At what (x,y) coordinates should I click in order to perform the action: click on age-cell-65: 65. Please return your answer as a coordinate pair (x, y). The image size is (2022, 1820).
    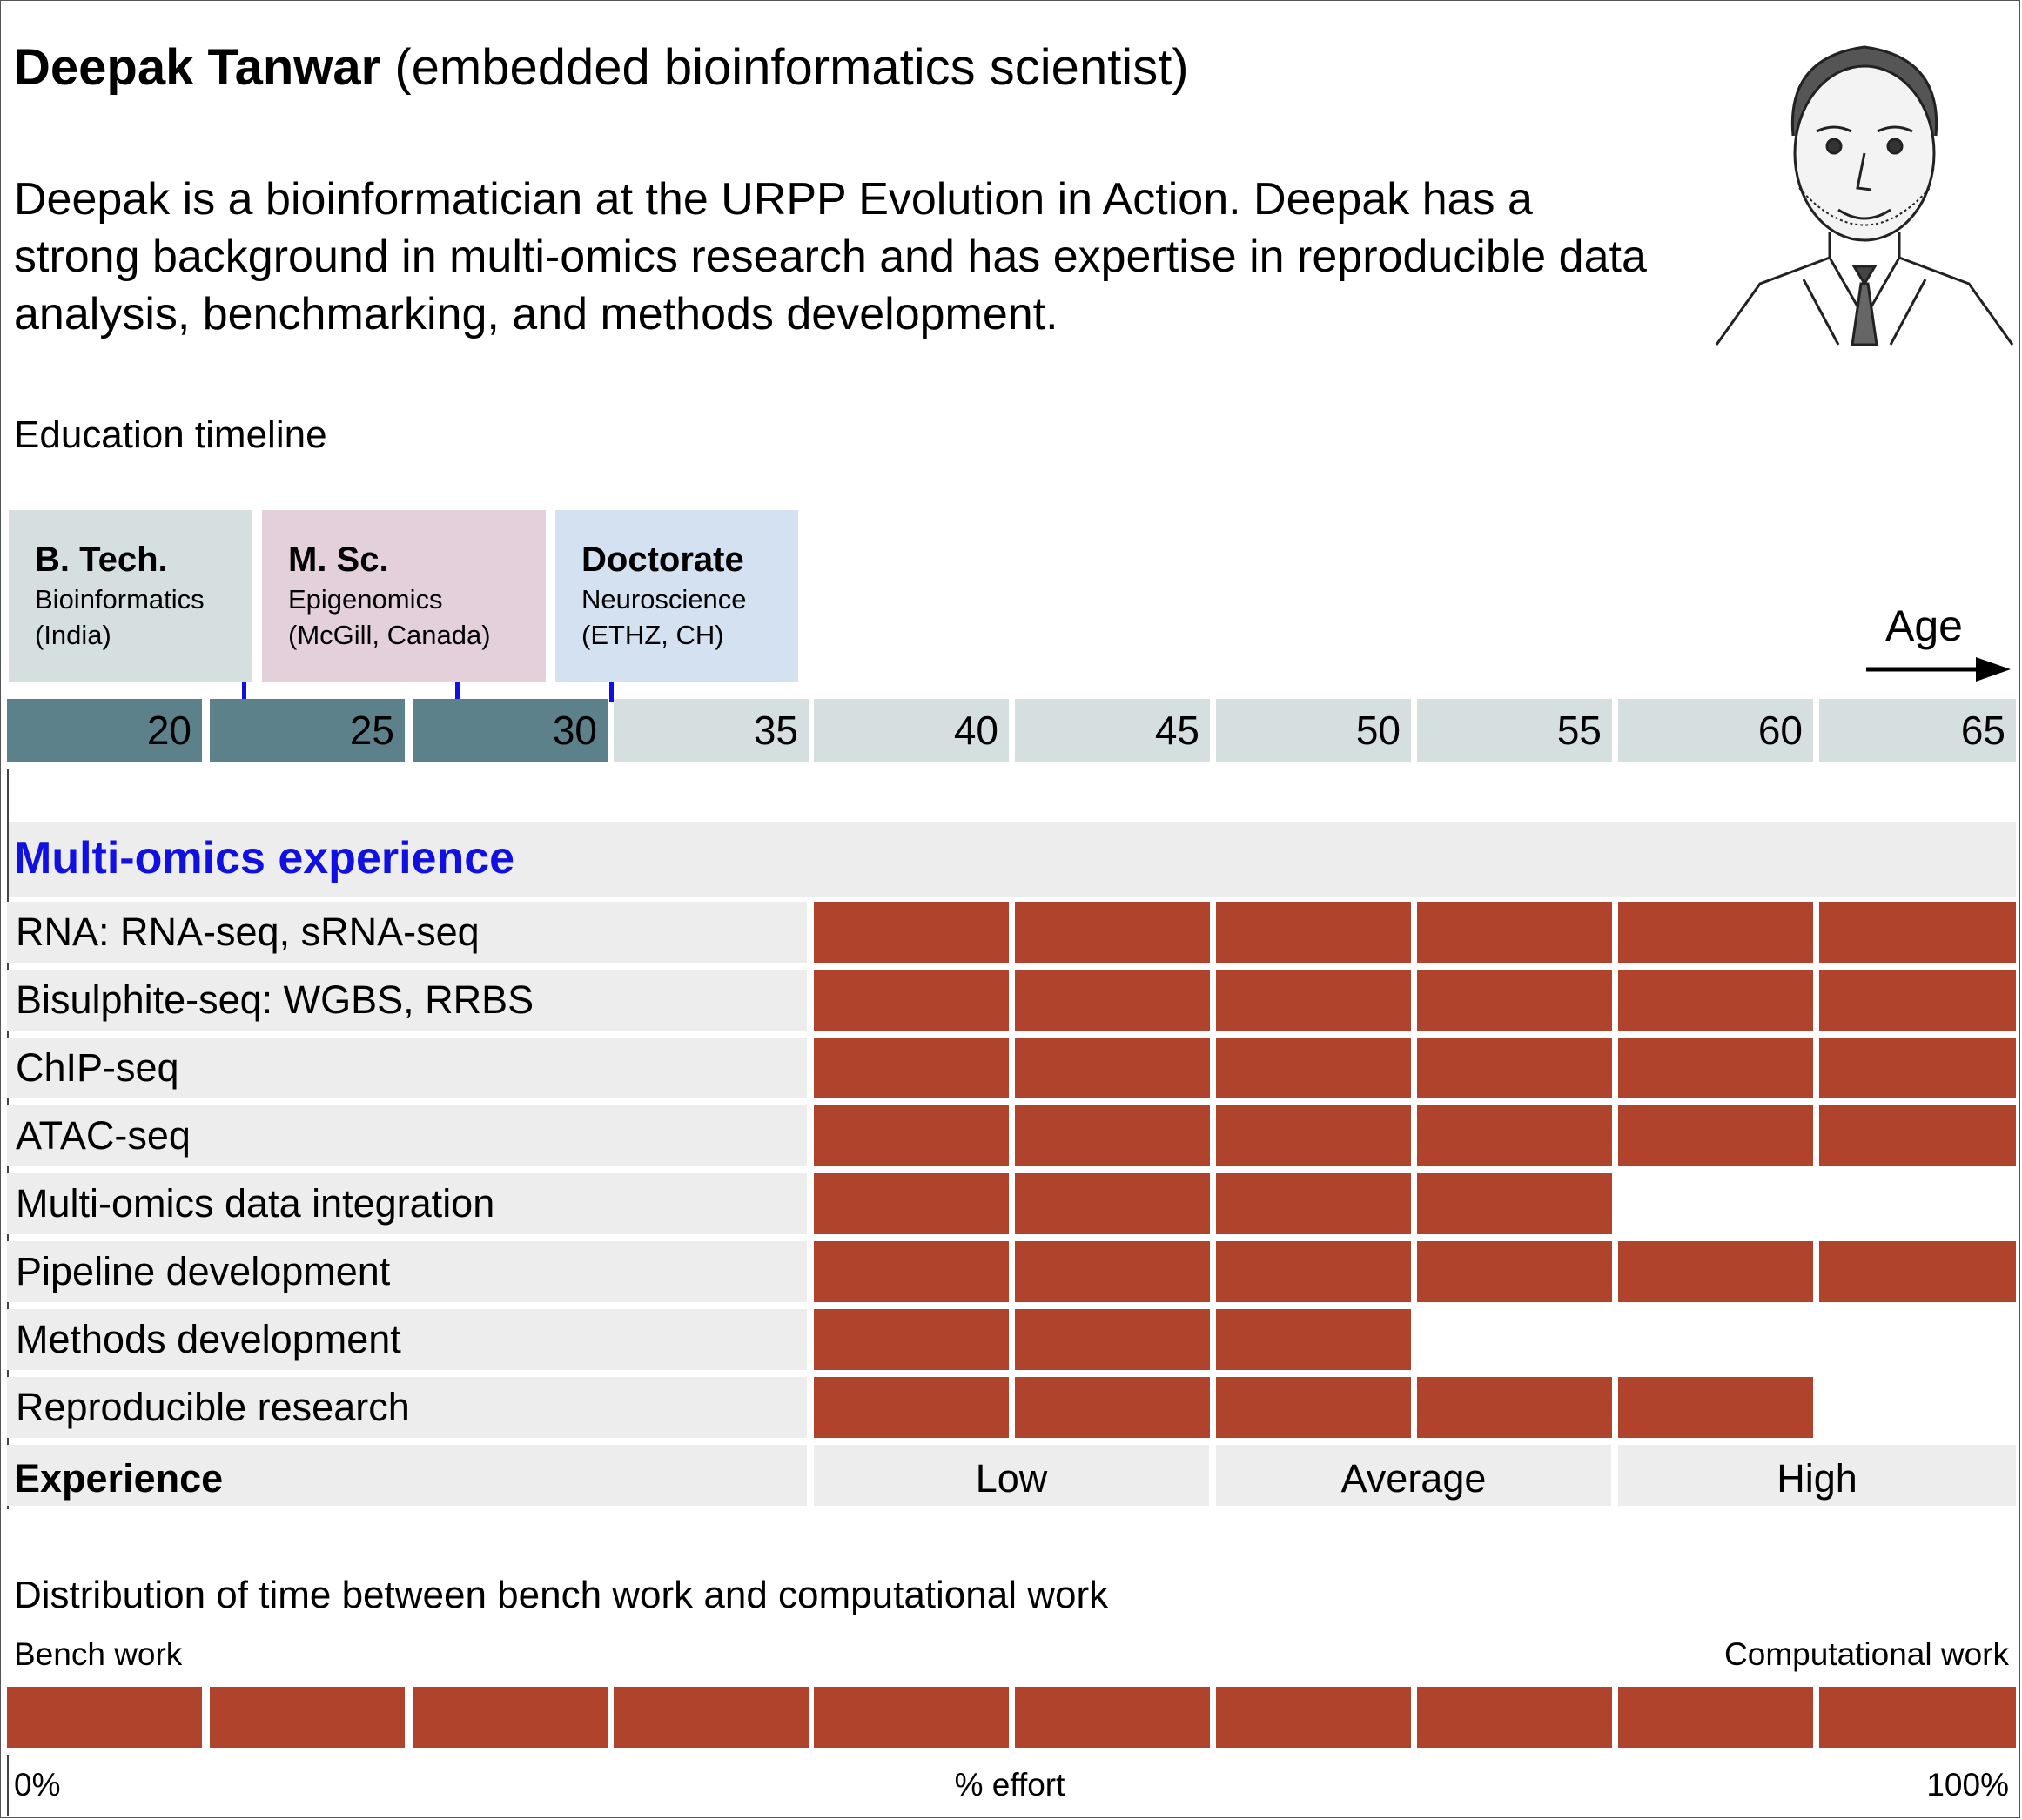
    Looking at the image, I should click on (1917, 730).